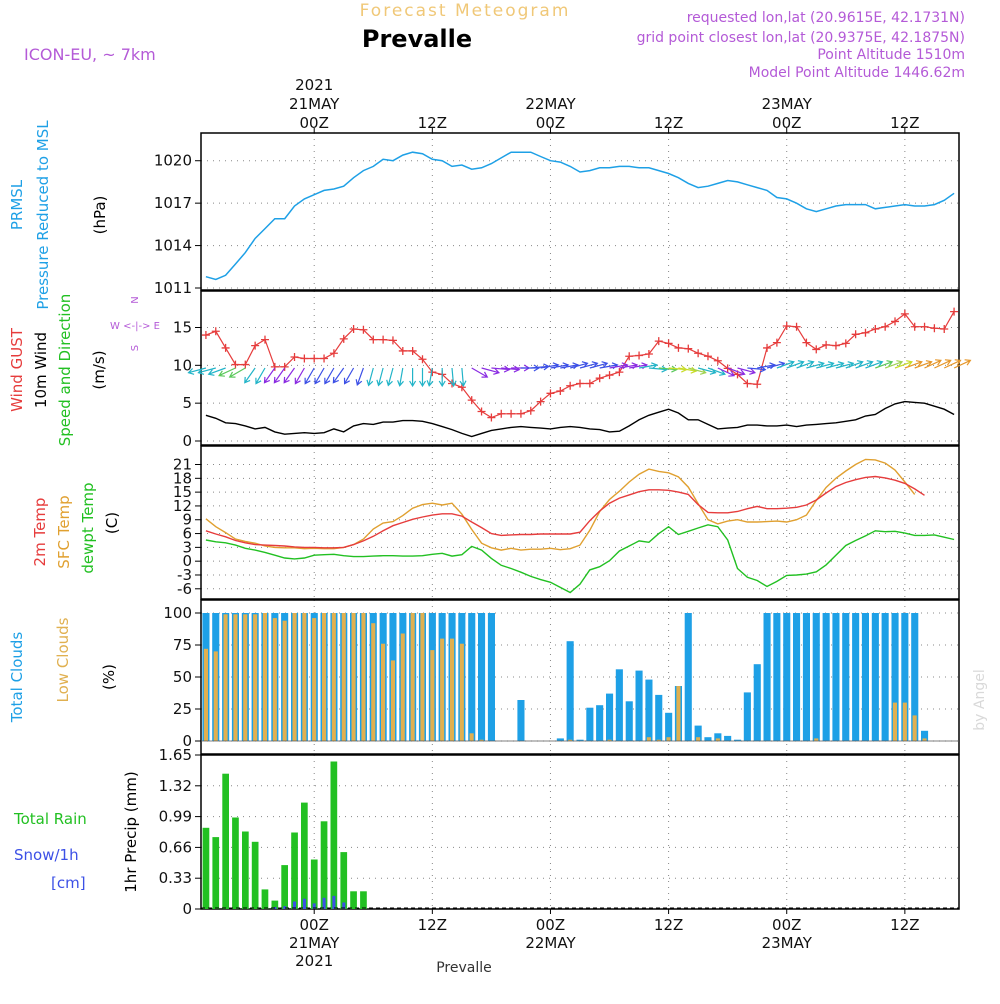 This screenshot has height=1004, width=1000. Describe the element at coordinates (857, 73) in the screenshot. I see `info-line: Model Point Altitude 1446.62m` at that location.